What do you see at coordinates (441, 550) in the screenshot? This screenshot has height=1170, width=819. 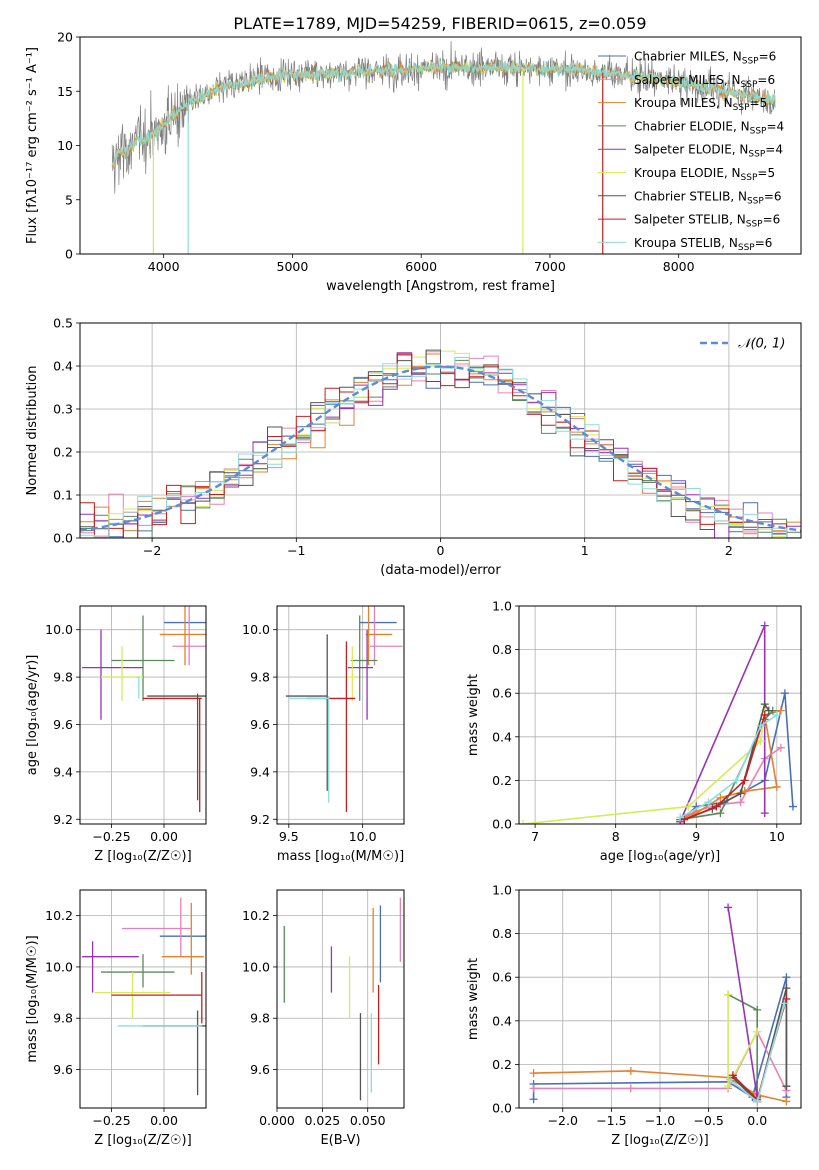 I see `x-tick-label: 0` at bounding box center [441, 550].